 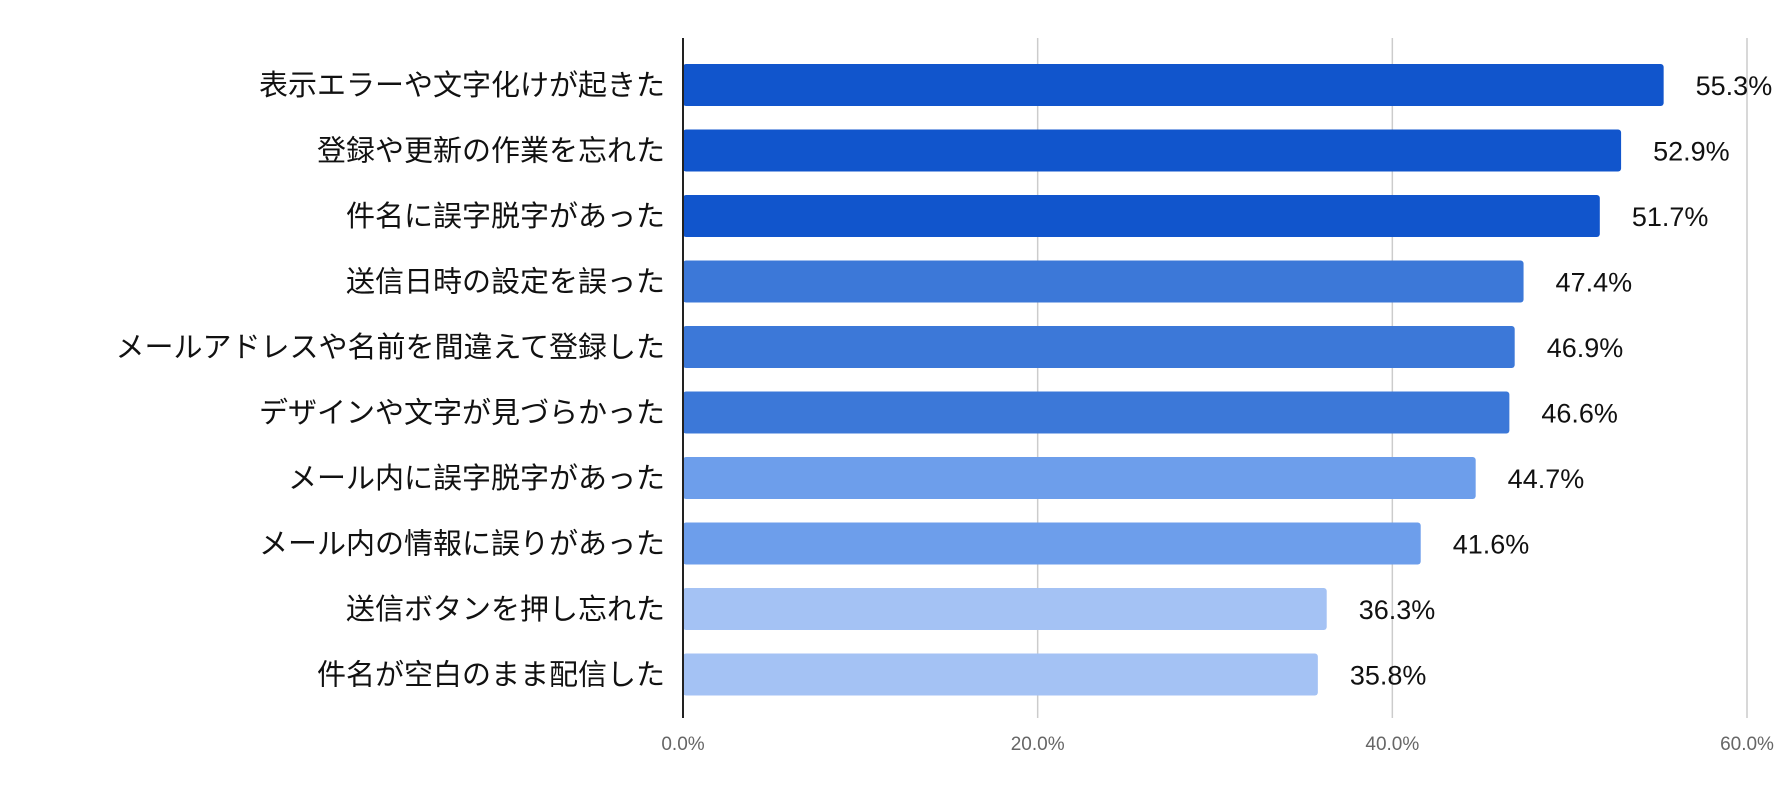 I want to click on value-label: 35.8%, so click(x=1388, y=676).